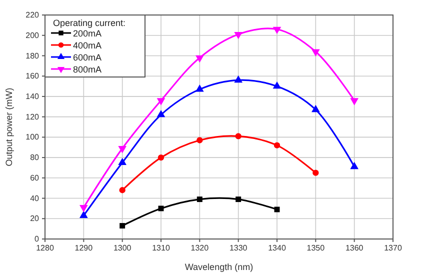 Image resolution: width=421 pixels, height=278 pixels. I want to click on y-tick-label: 220, so click(33, 15).